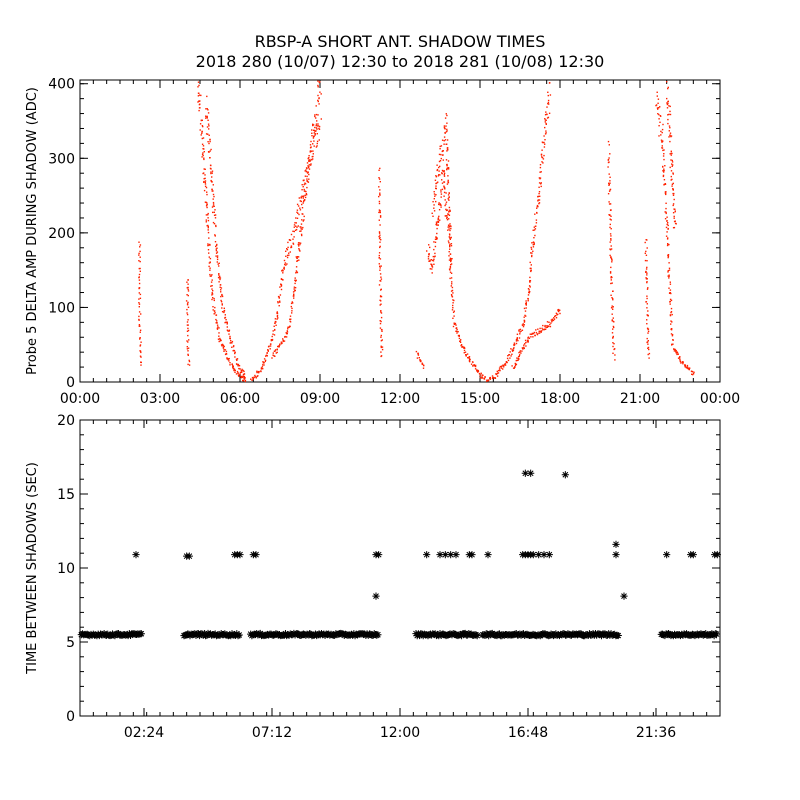 The width and height of the screenshot is (800, 800). Describe the element at coordinates (66, 495) in the screenshot. I see `y-tick-label: 15` at that location.